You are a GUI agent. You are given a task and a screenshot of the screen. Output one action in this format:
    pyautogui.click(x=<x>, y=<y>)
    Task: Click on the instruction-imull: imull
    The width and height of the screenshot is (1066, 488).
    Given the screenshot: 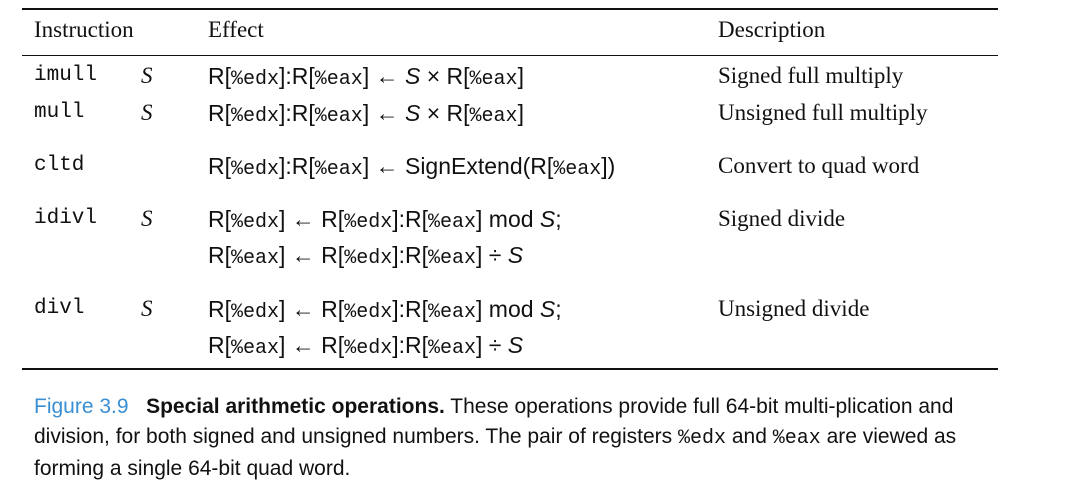 What is the action you would take?
    pyautogui.click(x=66, y=75)
    